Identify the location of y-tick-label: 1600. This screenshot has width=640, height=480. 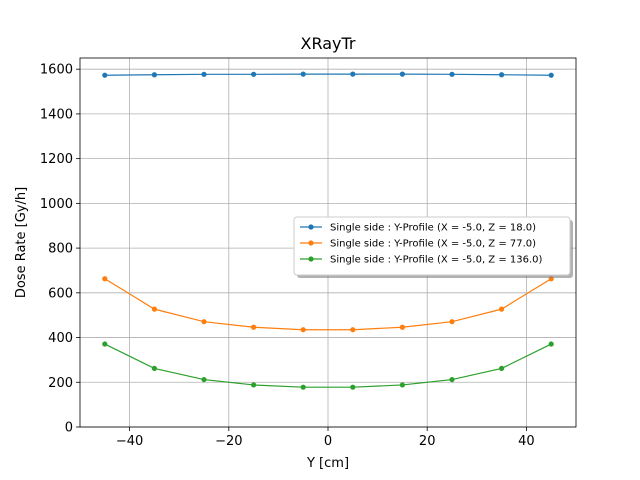
(56, 70).